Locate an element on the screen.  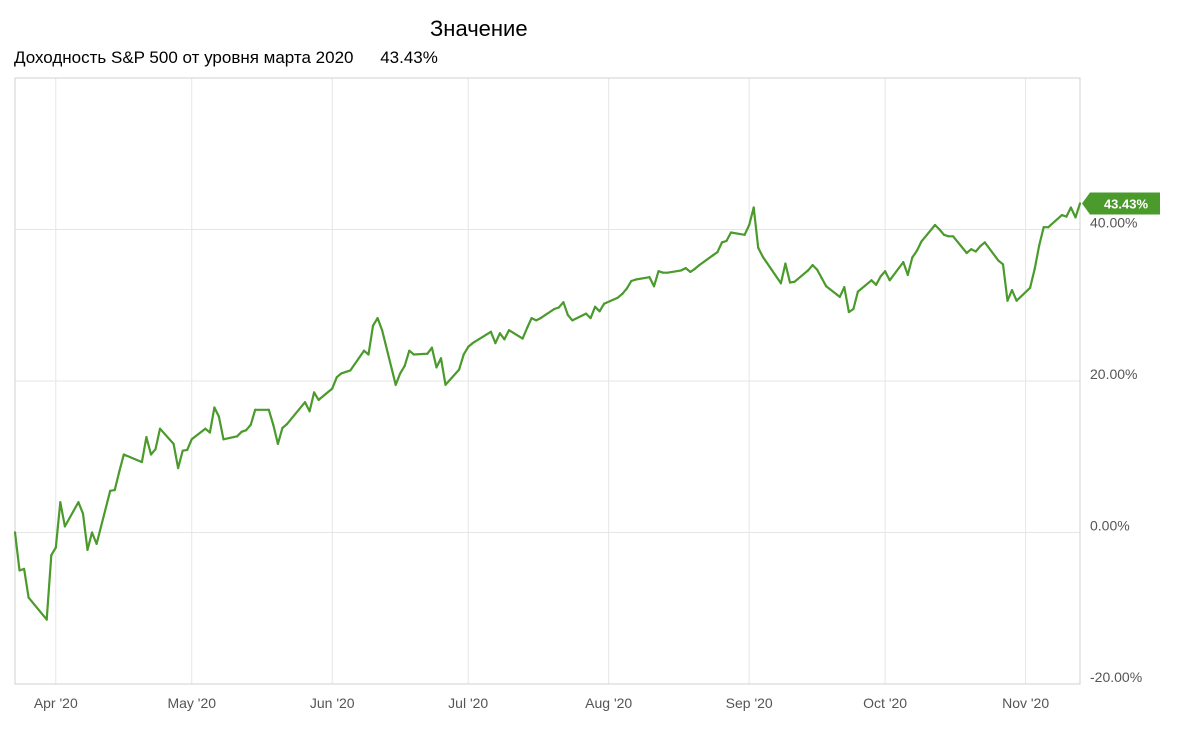
x-tick-label: Jun '20 is located at coordinates (332, 703).